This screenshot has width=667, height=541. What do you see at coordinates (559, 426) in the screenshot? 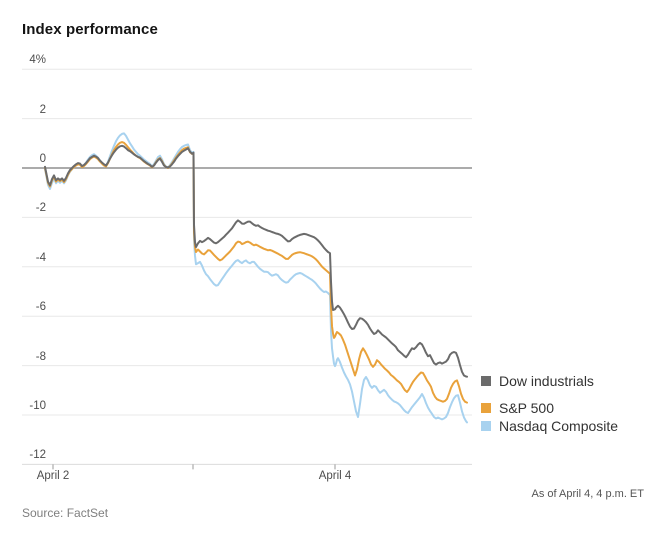
I see `legend-label: Nasdaq Composite` at bounding box center [559, 426].